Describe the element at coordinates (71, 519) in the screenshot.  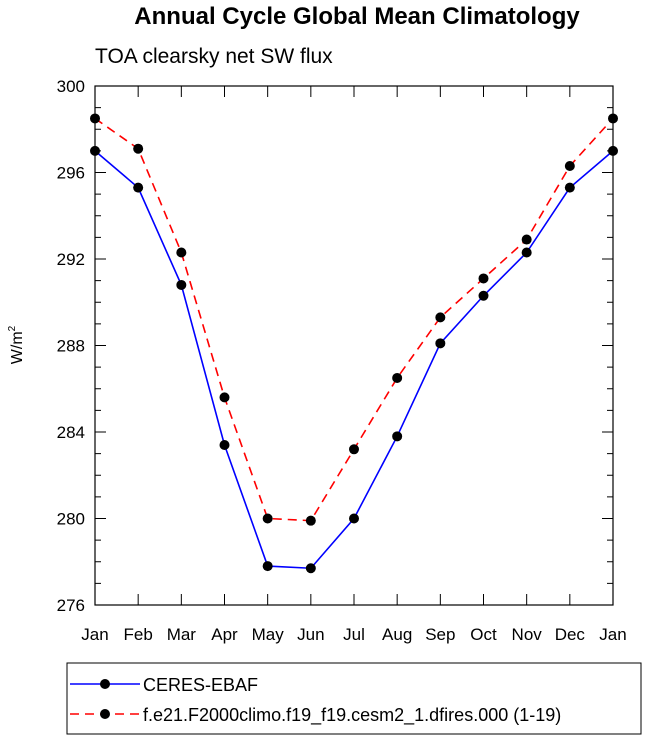
I see `y-tick-label: 280` at that location.